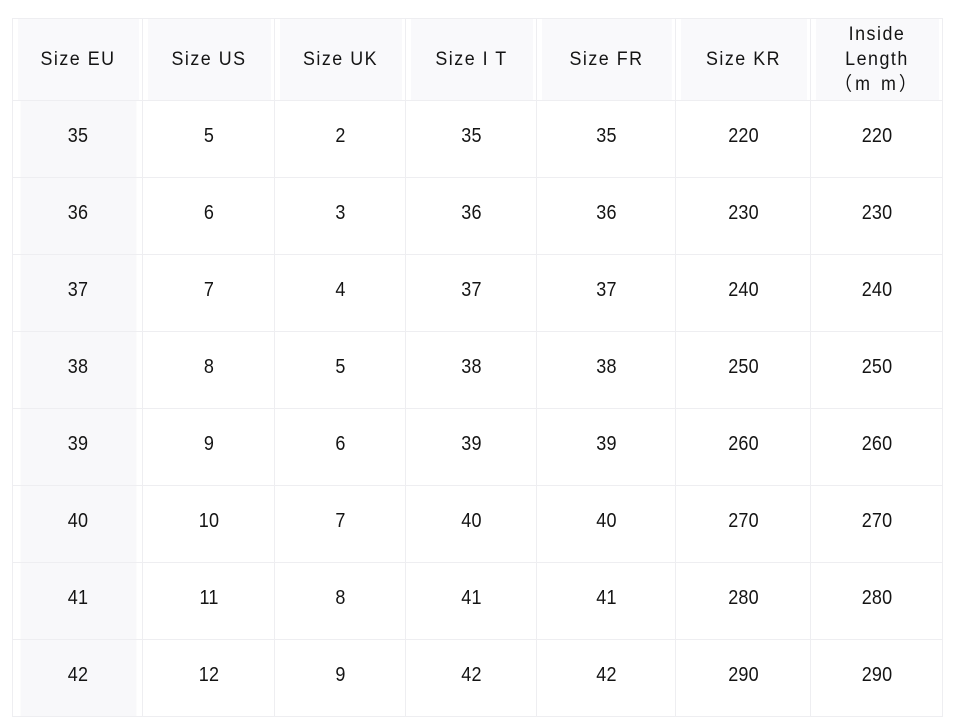  What do you see at coordinates (743, 524) in the screenshot?
I see `cell-size_kr: 270` at bounding box center [743, 524].